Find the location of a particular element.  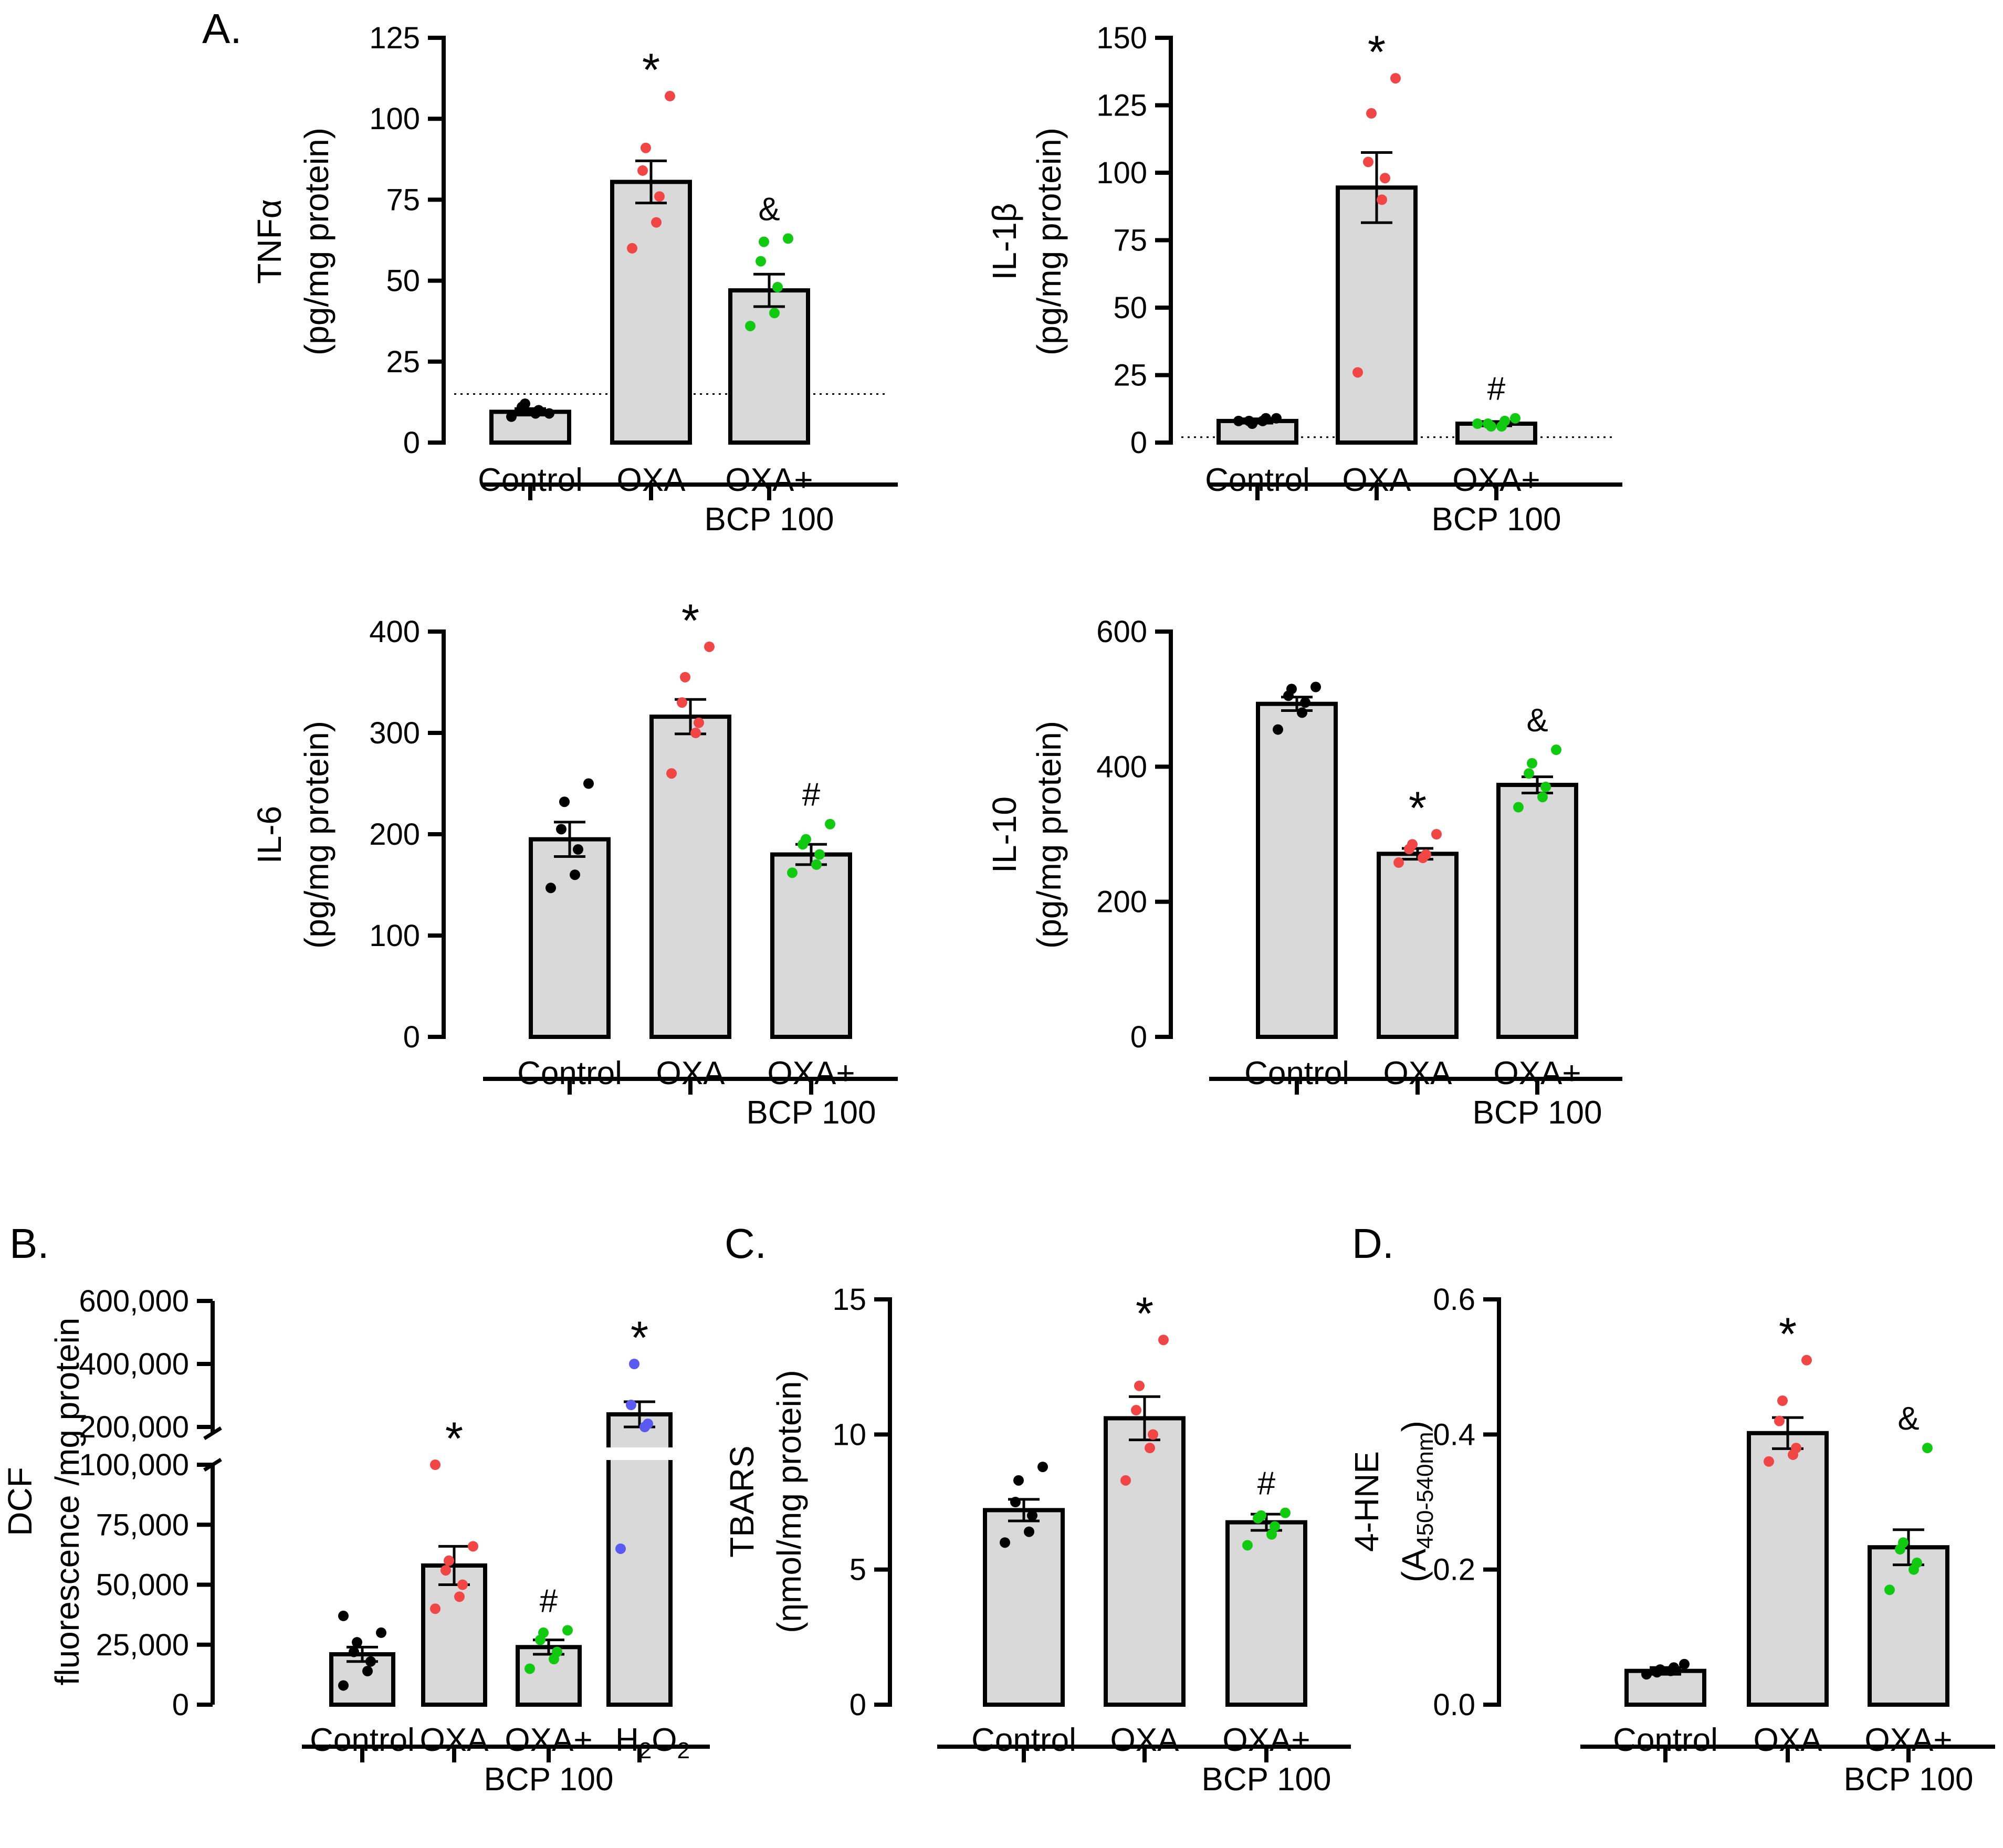

x-tick-label: H2O2 is located at coordinates (652, 1742).